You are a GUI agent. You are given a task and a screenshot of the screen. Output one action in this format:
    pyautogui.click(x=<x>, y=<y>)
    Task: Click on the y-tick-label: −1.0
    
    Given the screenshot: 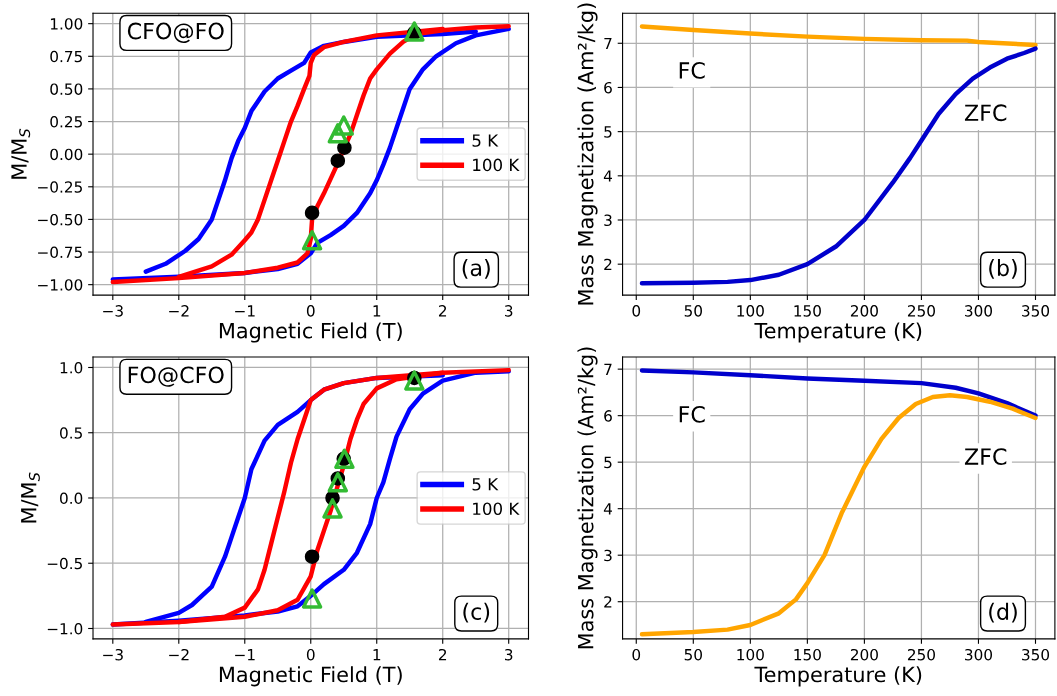 What is the action you would take?
    pyautogui.click(x=65, y=628)
    